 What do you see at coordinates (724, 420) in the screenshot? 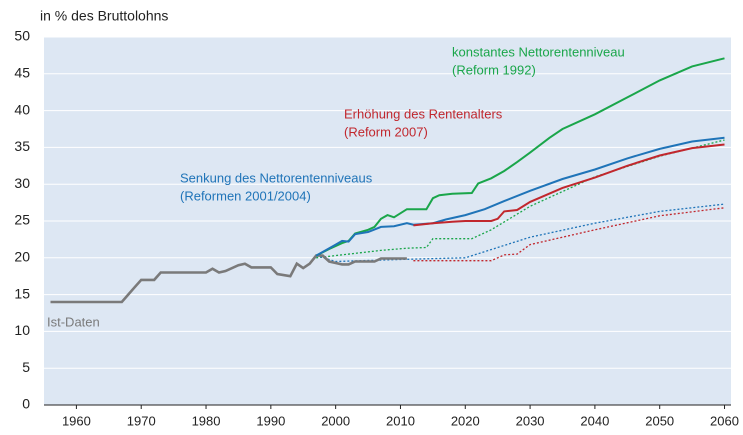
I see `x-tick-label: 2060` at bounding box center [724, 420].